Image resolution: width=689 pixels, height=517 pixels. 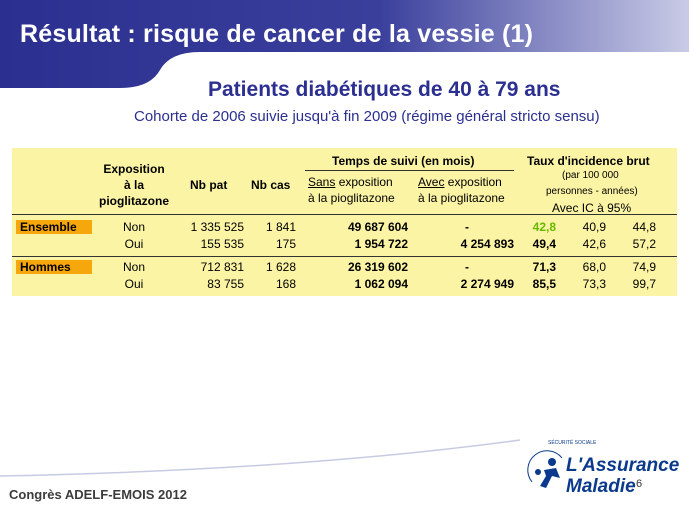 I want to click on page-number: 6, so click(x=639, y=484).